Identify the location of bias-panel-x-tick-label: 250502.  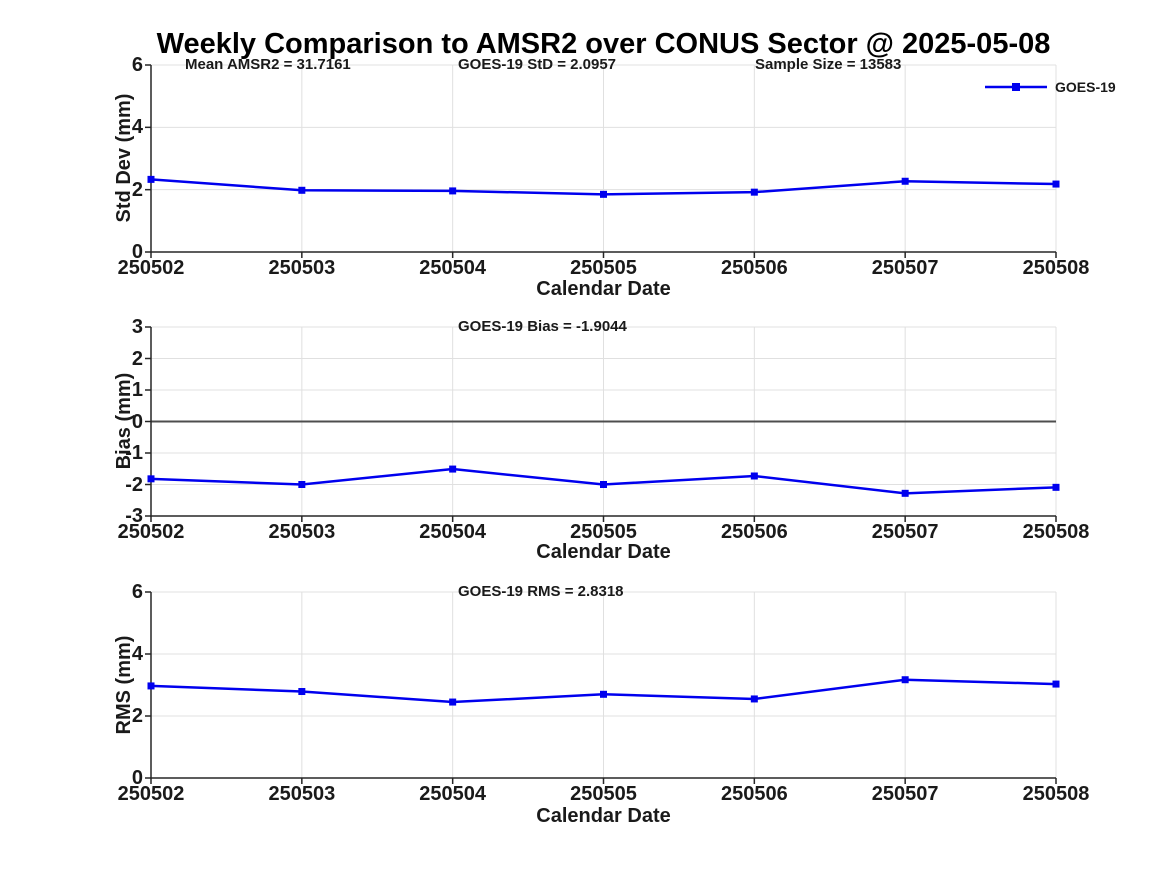
(151, 532).